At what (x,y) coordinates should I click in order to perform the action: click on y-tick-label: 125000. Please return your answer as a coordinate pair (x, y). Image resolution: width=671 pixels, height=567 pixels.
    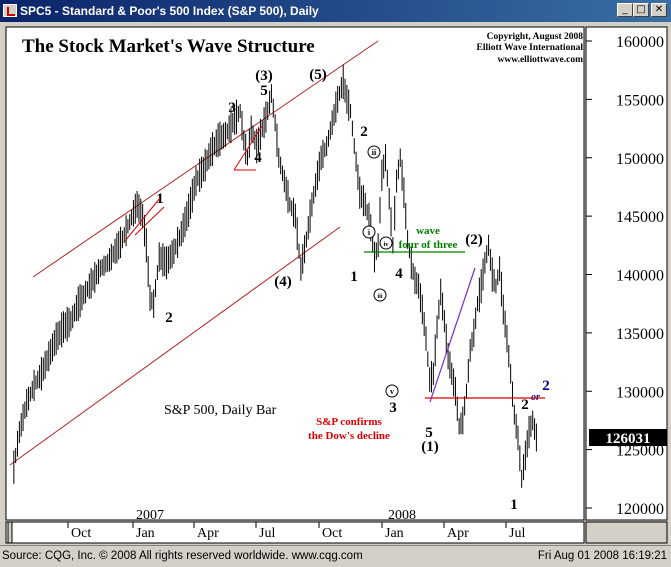
    Looking at the image, I should click on (640, 451).